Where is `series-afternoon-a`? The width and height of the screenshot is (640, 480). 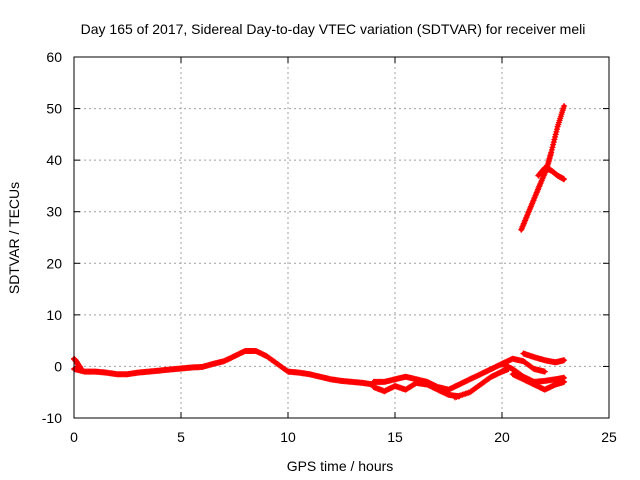
series-afternoon-a is located at coordinates (459, 374).